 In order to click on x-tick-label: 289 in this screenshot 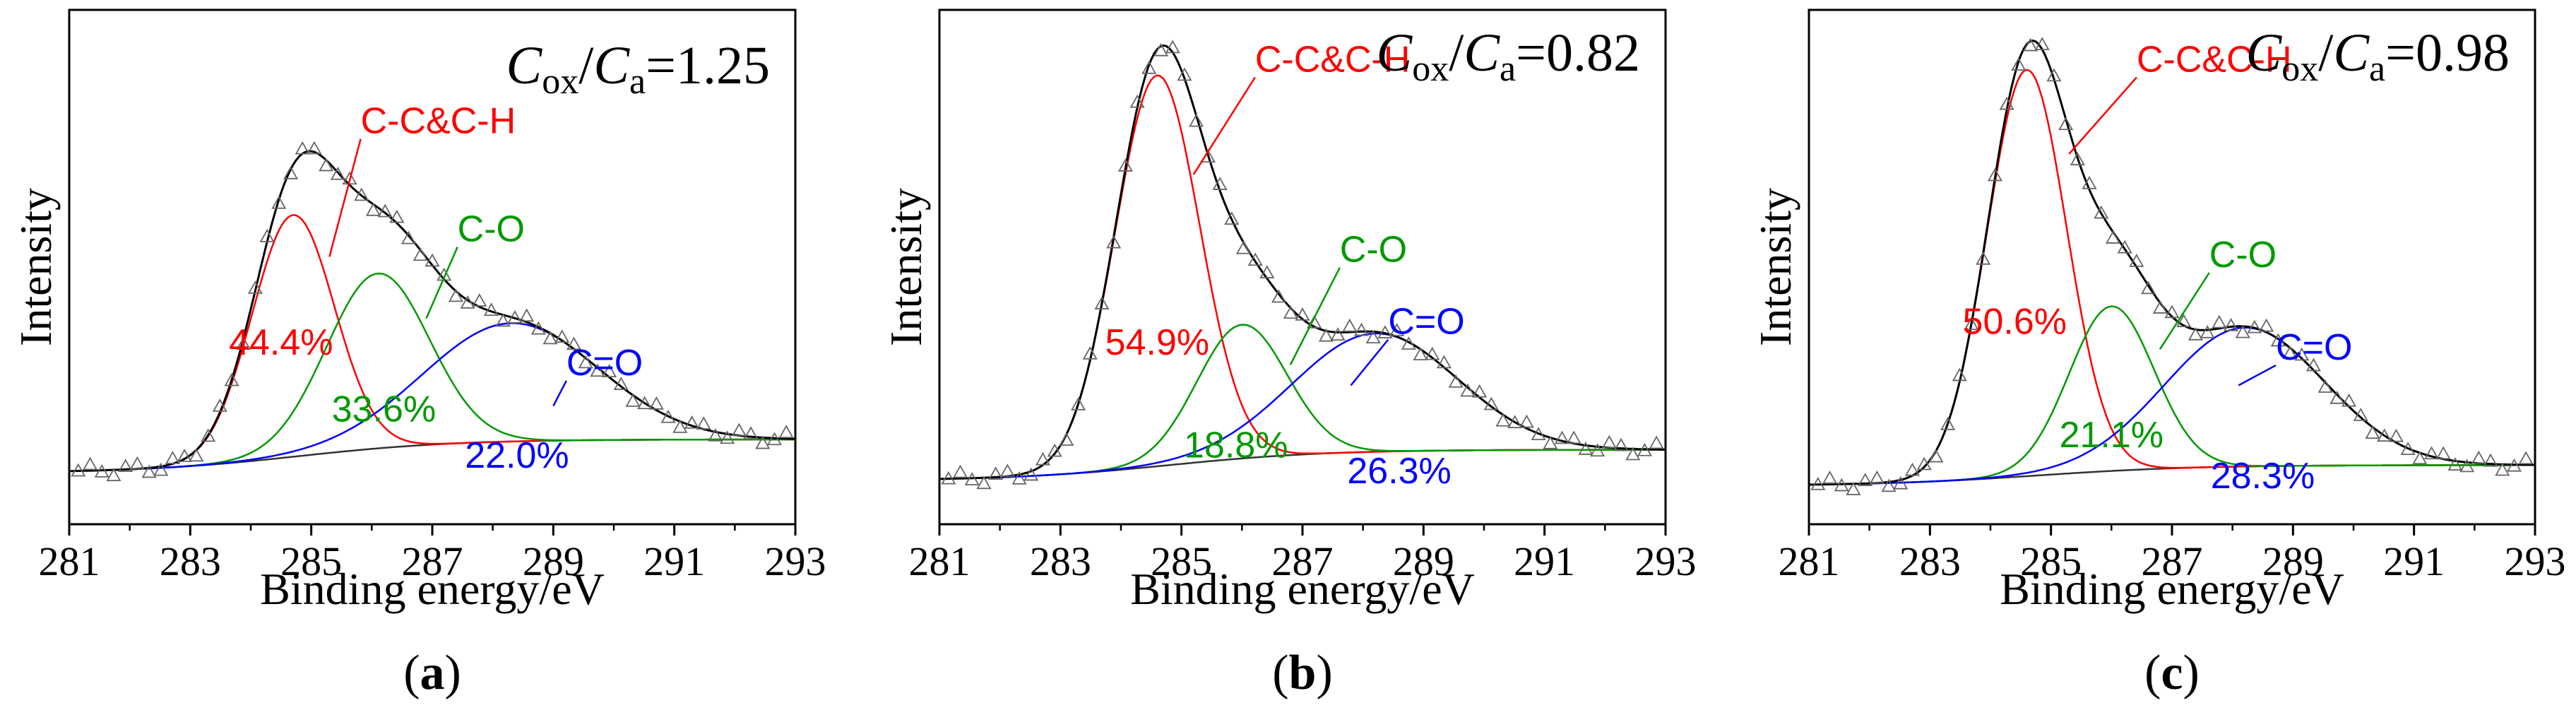, I will do `click(553, 561)`.